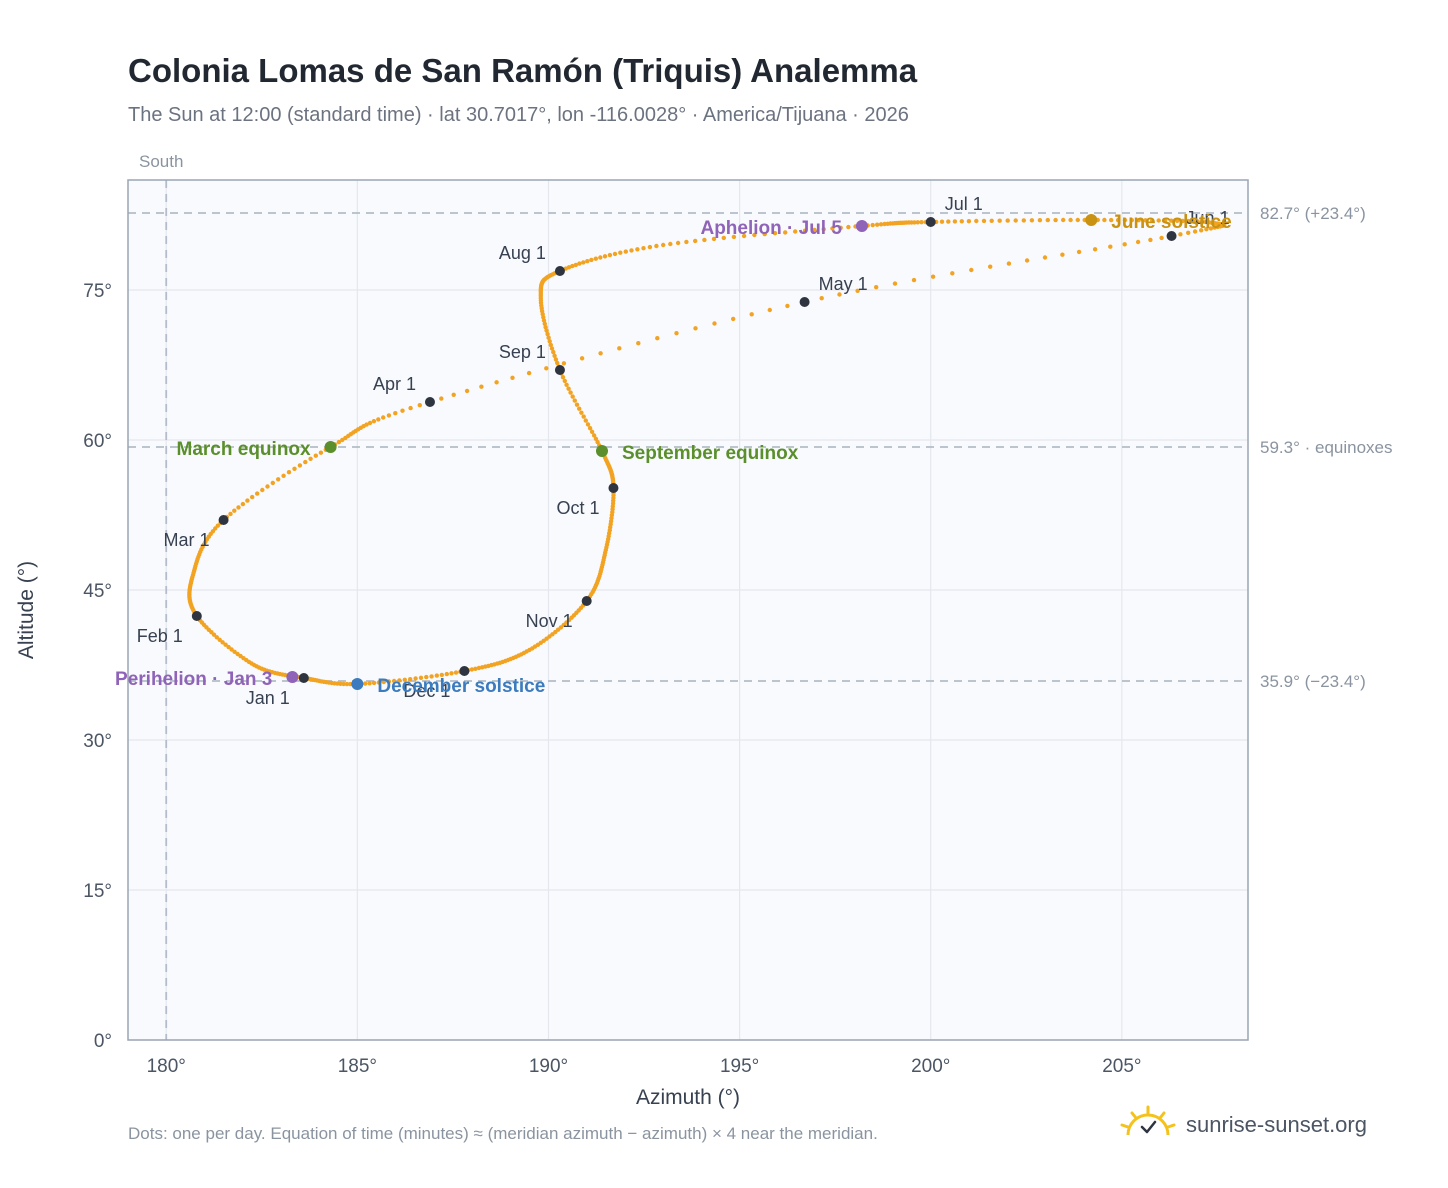 Image resolution: width=1448 pixels, height=1188 pixels. What do you see at coordinates (1313, 213) in the screenshot?
I see `reference-line-label: 82.7° (+23.4°)` at bounding box center [1313, 213].